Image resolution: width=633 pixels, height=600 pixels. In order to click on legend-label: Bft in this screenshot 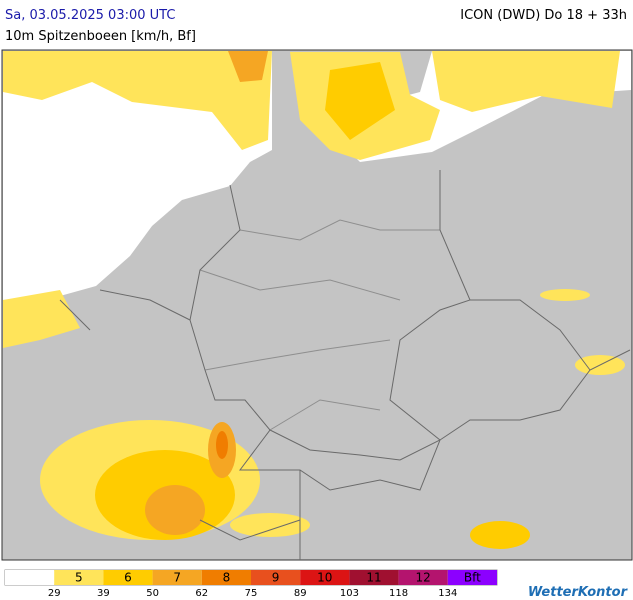, I will do `click(472, 578)`.